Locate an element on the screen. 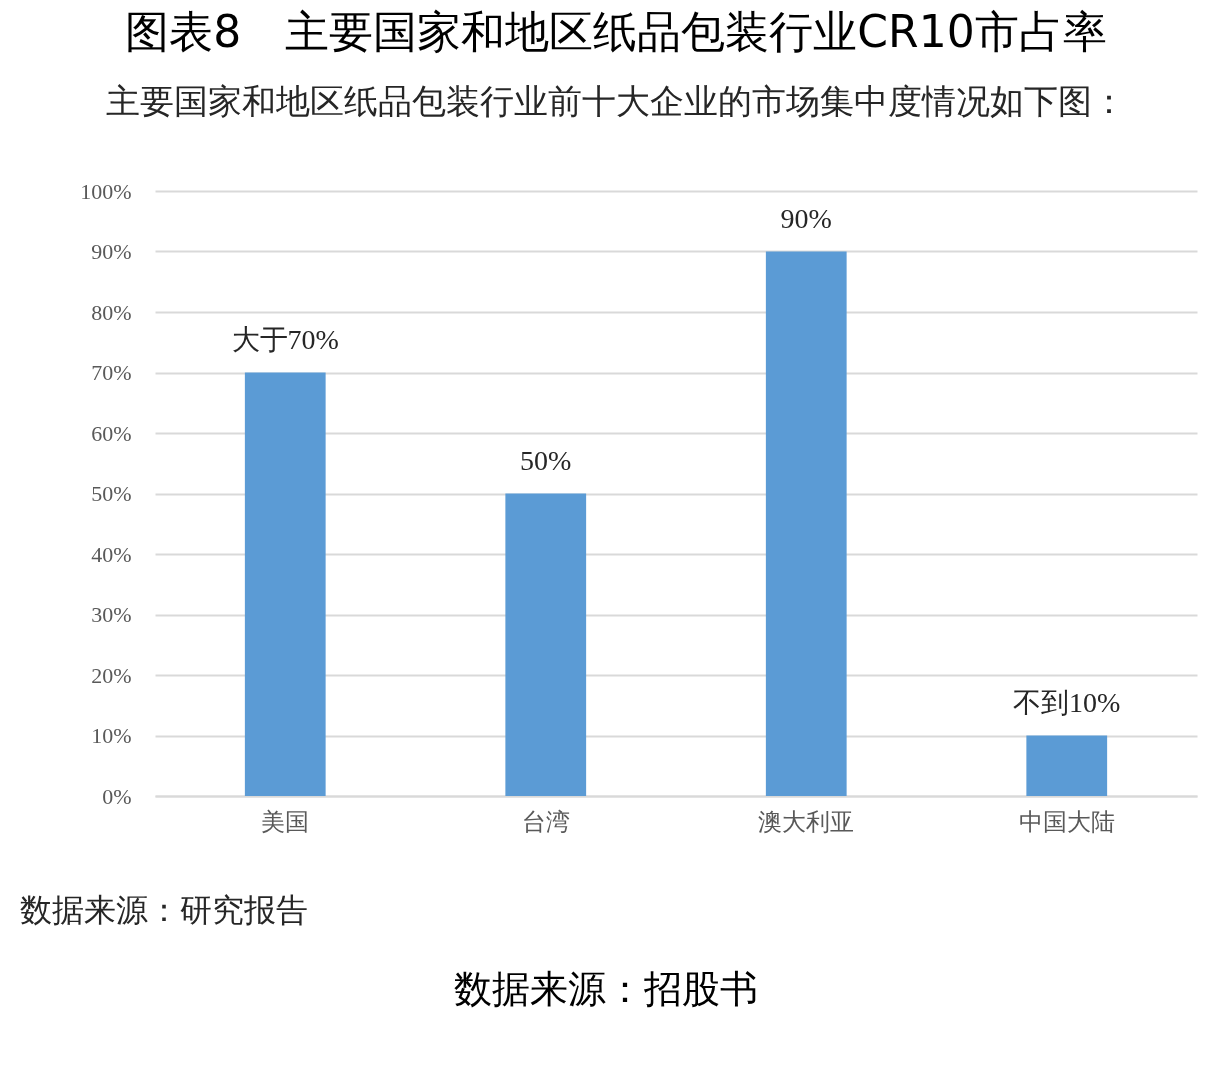 The image size is (1232, 1070). x-tick-label: 中国大陆 is located at coordinates (1066, 821).